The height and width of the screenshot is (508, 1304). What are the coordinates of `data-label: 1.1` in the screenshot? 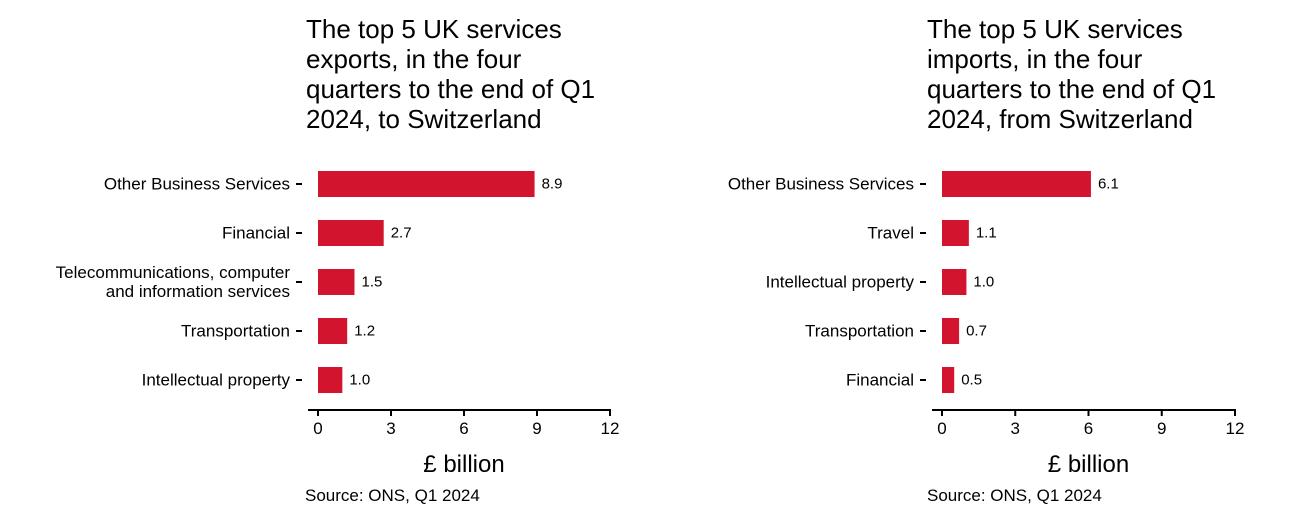 It's located at (986, 233).